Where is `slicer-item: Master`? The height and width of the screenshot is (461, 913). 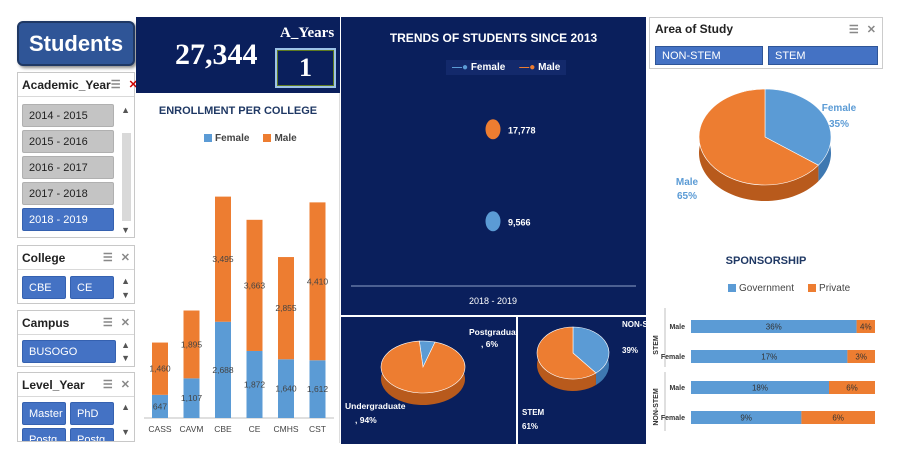
slicer-item: Master is located at coordinates (44, 413).